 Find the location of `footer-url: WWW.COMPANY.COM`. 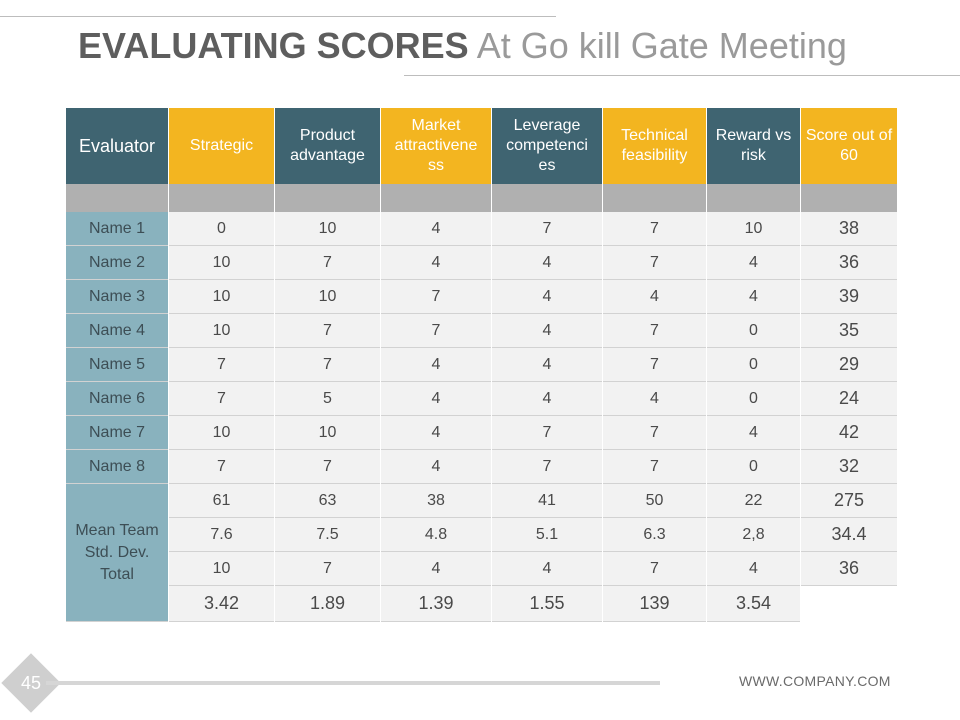

footer-url: WWW.COMPANY.COM is located at coordinates (815, 681).